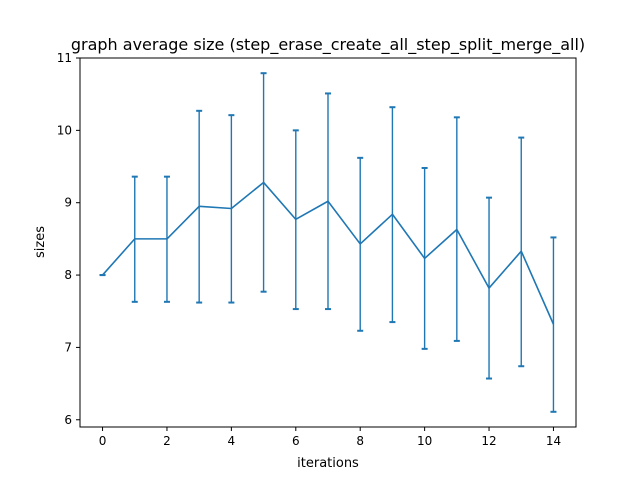  Describe the element at coordinates (40, 242) in the screenshot. I see `y-axis-label: sizes` at that location.